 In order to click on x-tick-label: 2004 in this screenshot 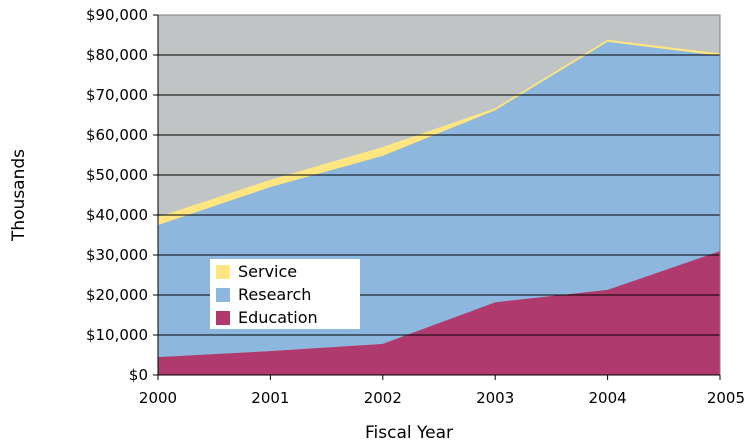, I will do `click(608, 398)`.